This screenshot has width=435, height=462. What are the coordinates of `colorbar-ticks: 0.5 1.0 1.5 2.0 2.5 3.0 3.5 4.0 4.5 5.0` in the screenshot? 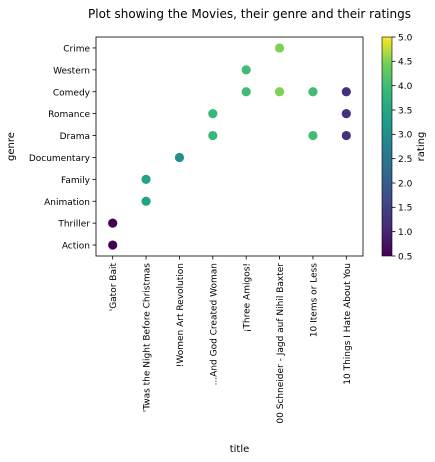 It's located at (402, 147).